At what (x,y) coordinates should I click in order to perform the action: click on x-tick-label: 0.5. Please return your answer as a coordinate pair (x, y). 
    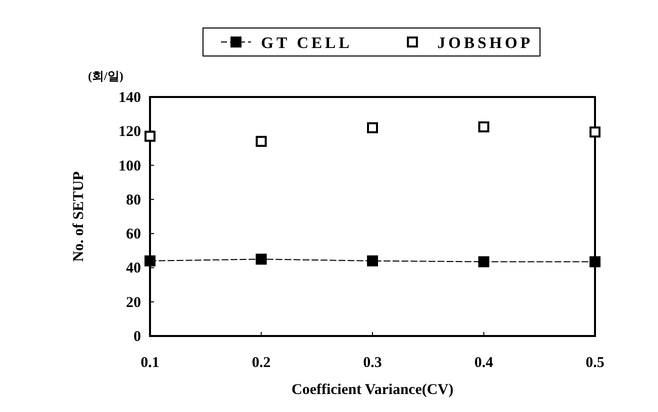
    Looking at the image, I should click on (595, 363).